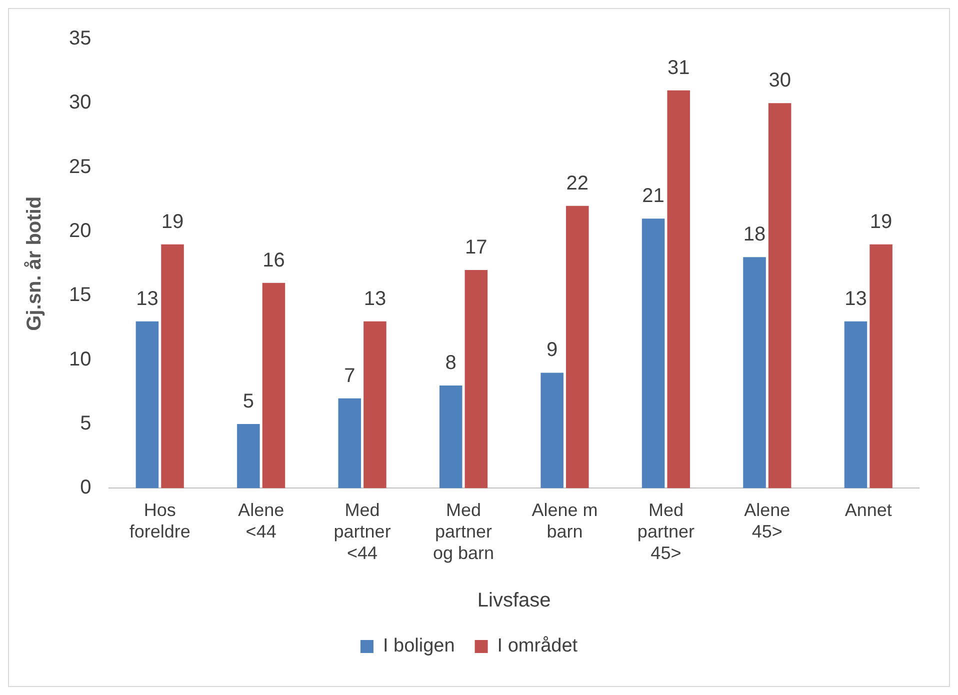 Image resolution: width=958 pixels, height=695 pixels. What do you see at coordinates (261, 521) in the screenshot?
I see `x-tick-label: Alene <44` at bounding box center [261, 521].